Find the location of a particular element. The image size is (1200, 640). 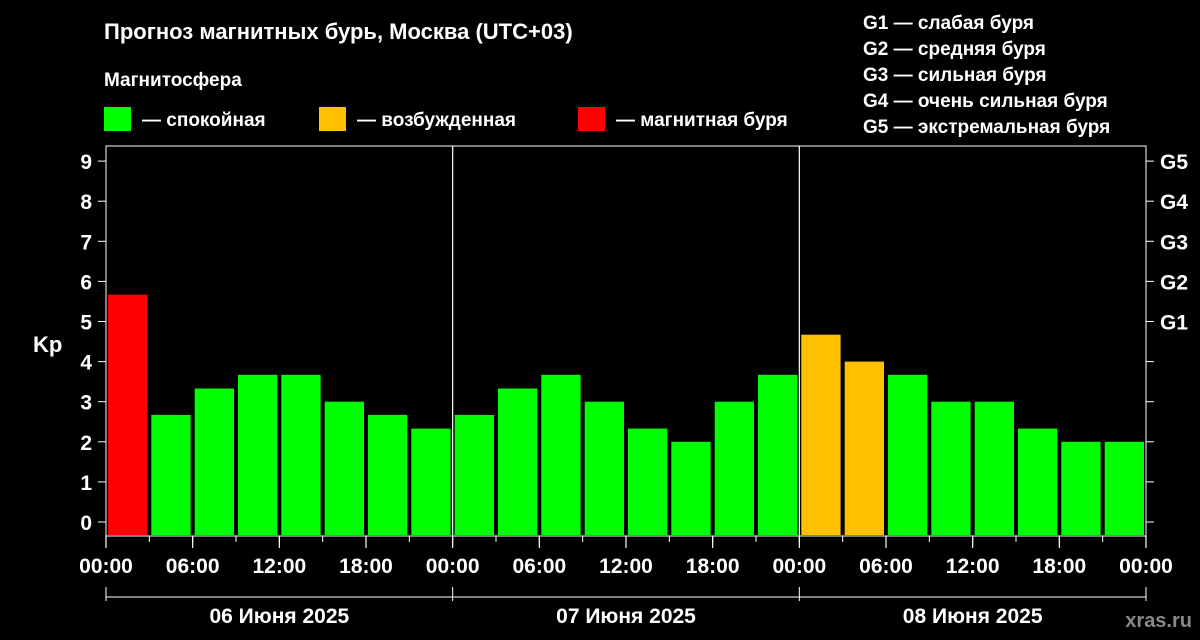

g-scale-axis: G1 G2 G3 G4 G5 is located at coordinates (1167, 337).